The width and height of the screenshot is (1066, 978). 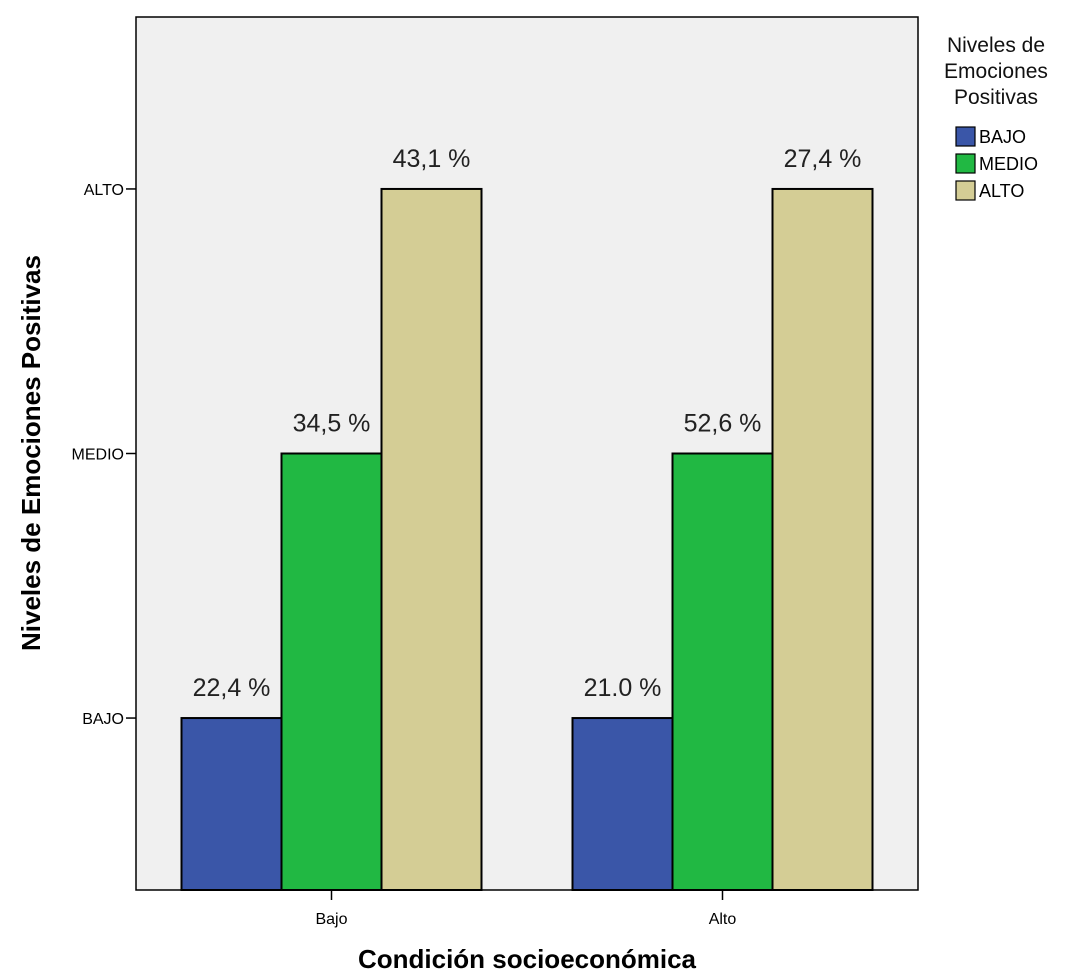 I want to click on bar-medio-alto, so click(x=722, y=671).